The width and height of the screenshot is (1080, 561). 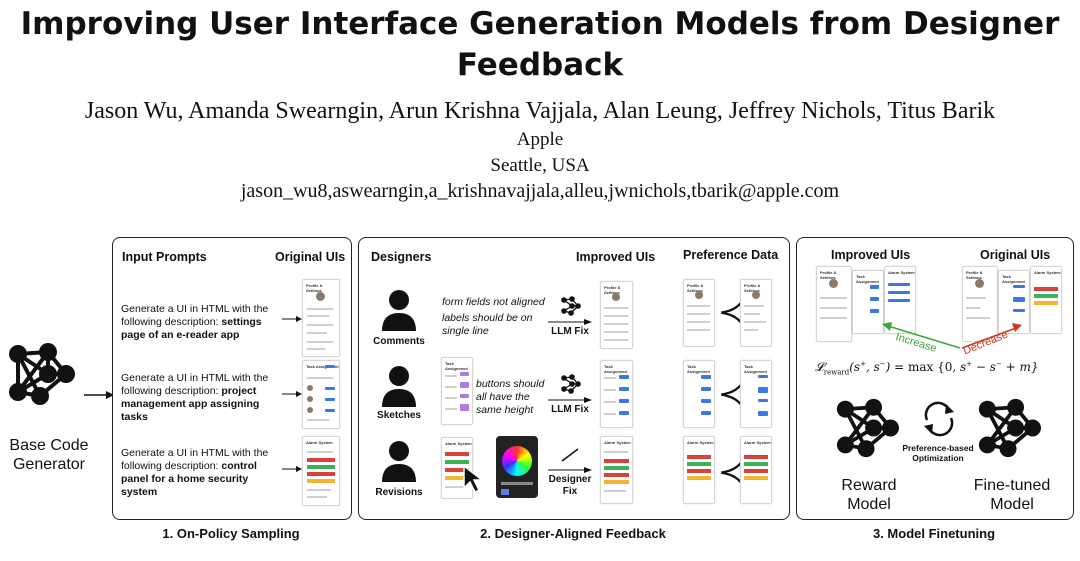 I want to click on mouse-cursor-icon, so click(x=474, y=479).